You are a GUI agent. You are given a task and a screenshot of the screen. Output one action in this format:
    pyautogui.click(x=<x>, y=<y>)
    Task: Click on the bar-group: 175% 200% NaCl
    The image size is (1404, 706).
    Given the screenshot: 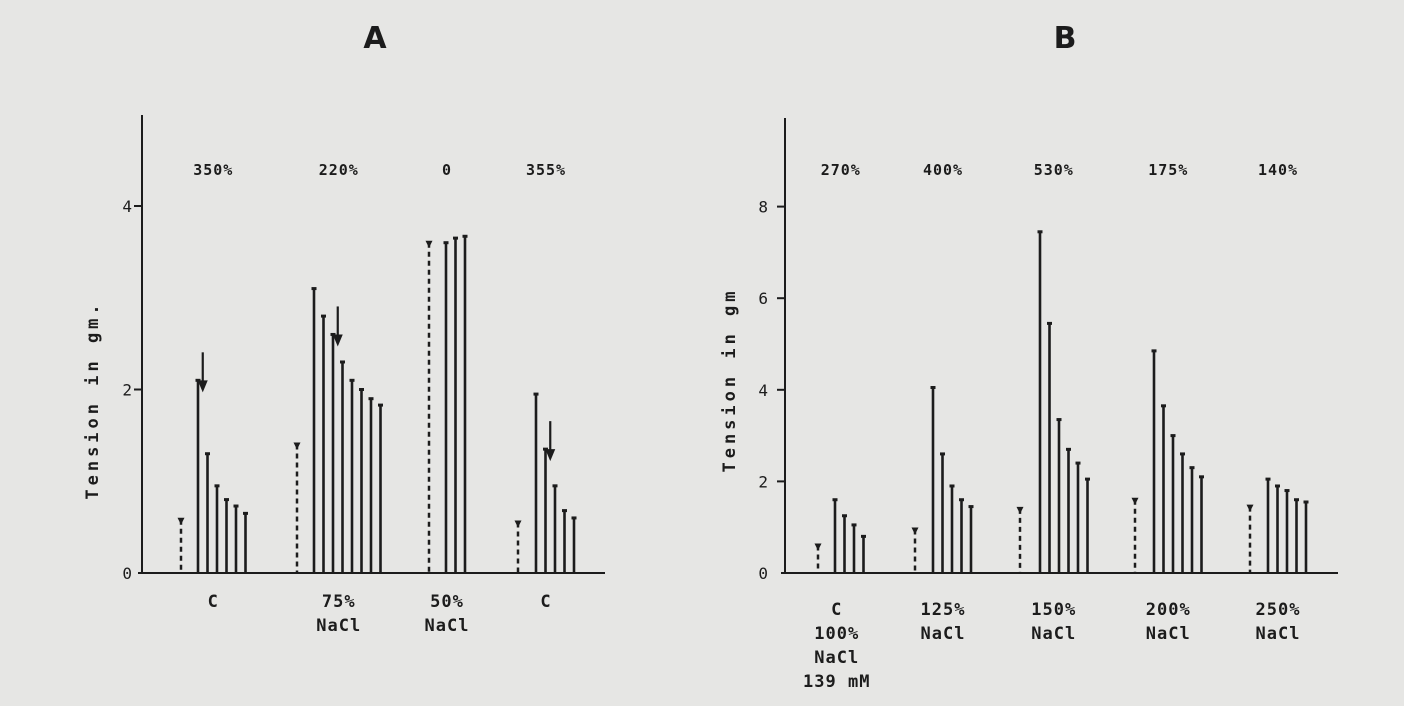 What is the action you would take?
    pyautogui.click(x=1167, y=402)
    